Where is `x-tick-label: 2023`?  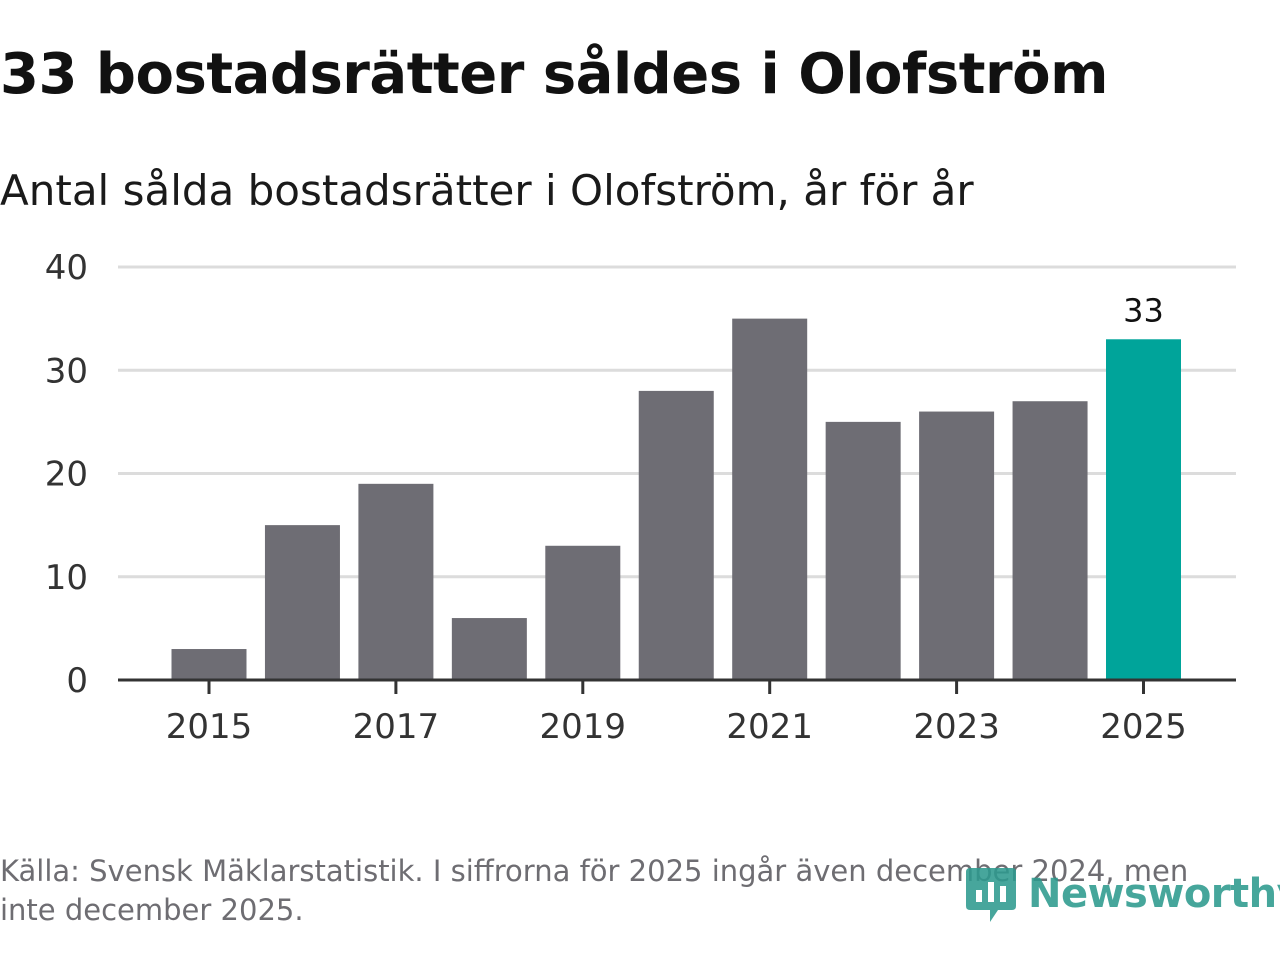
x-tick-label: 2023 is located at coordinates (956, 727).